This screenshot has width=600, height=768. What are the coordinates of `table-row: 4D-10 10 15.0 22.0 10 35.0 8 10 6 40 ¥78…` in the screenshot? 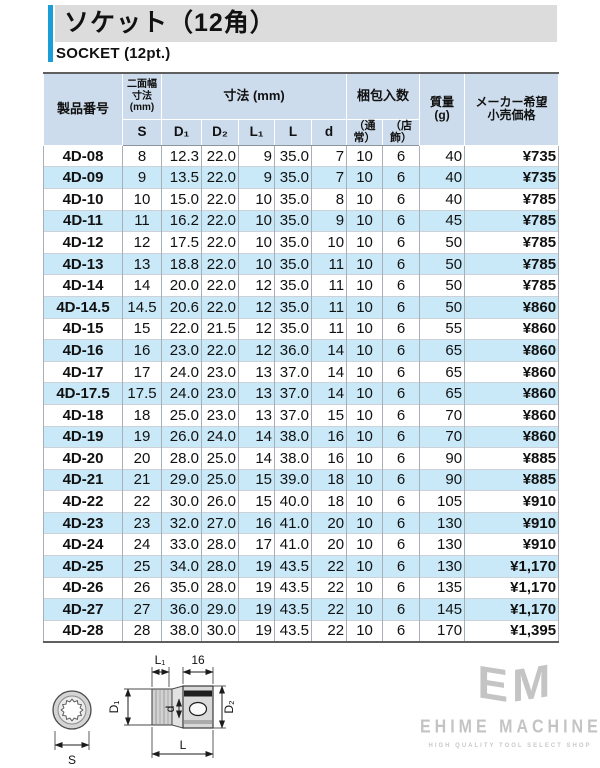 It's located at (301, 199).